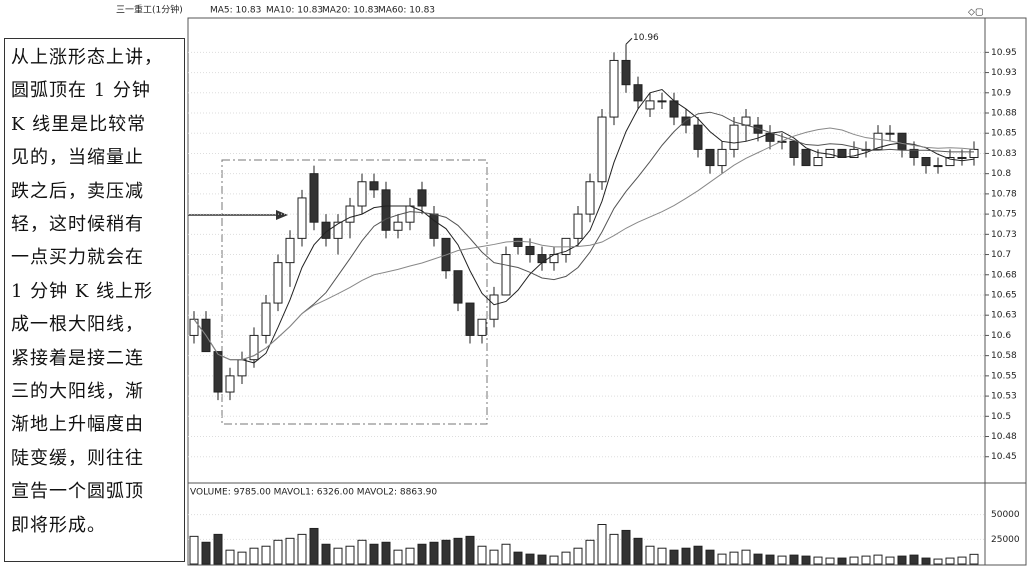 This screenshot has height=566, width=1030. I want to click on text-line: 三的大阳线，渐, so click(77, 392).